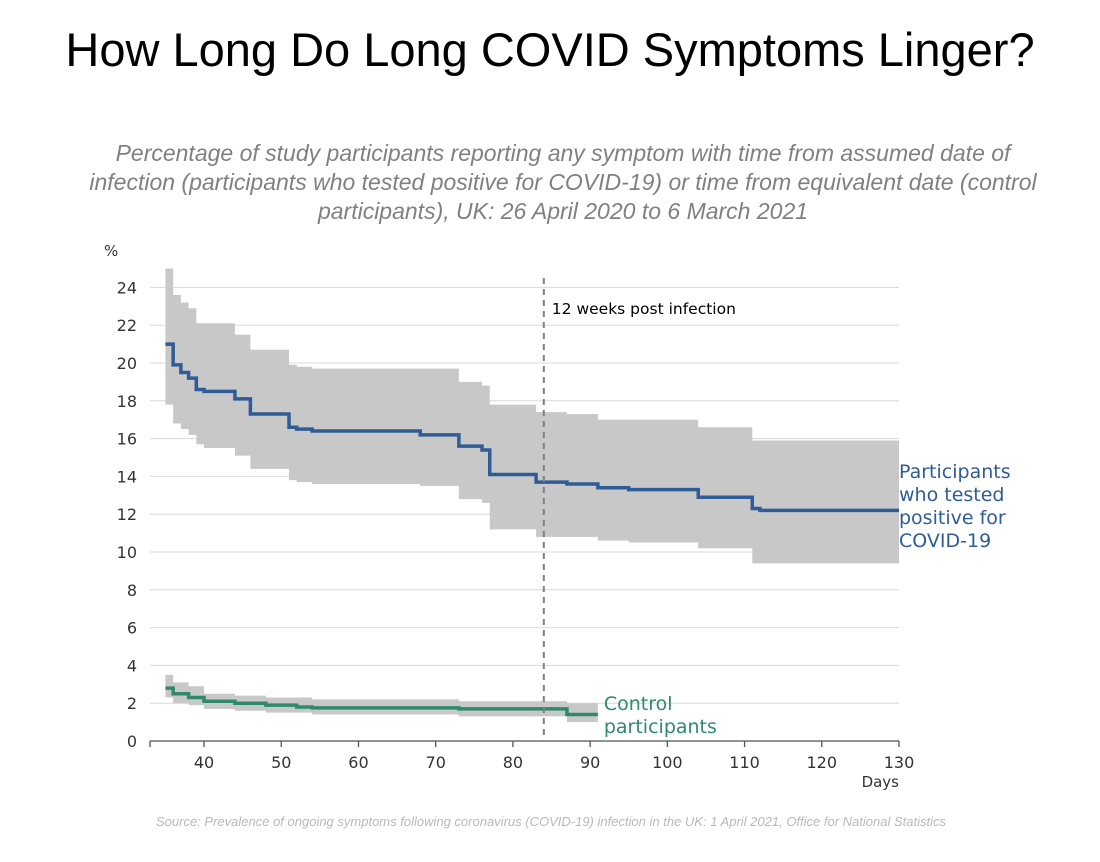 This screenshot has height=862, width=1100. What do you see at coordinates (744, 762) in the screenshot?
I see `x-tick-label: 110` at bounding box center [744, 762].